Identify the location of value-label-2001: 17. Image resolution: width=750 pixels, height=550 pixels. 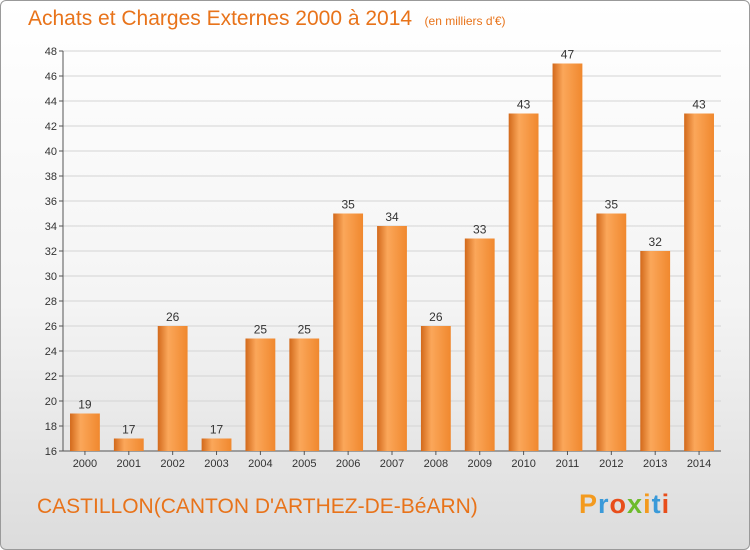
(129, 430).